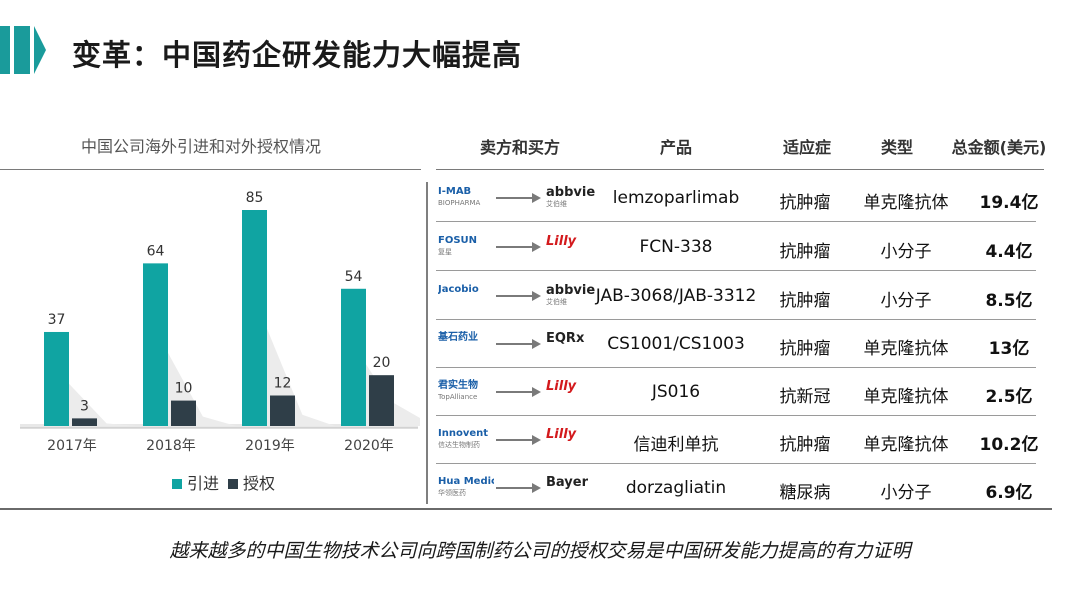 The image size is (1080, 608). I want to click on page-title: 变革：中国药企研发能力大幅提高, so click(297, 55).